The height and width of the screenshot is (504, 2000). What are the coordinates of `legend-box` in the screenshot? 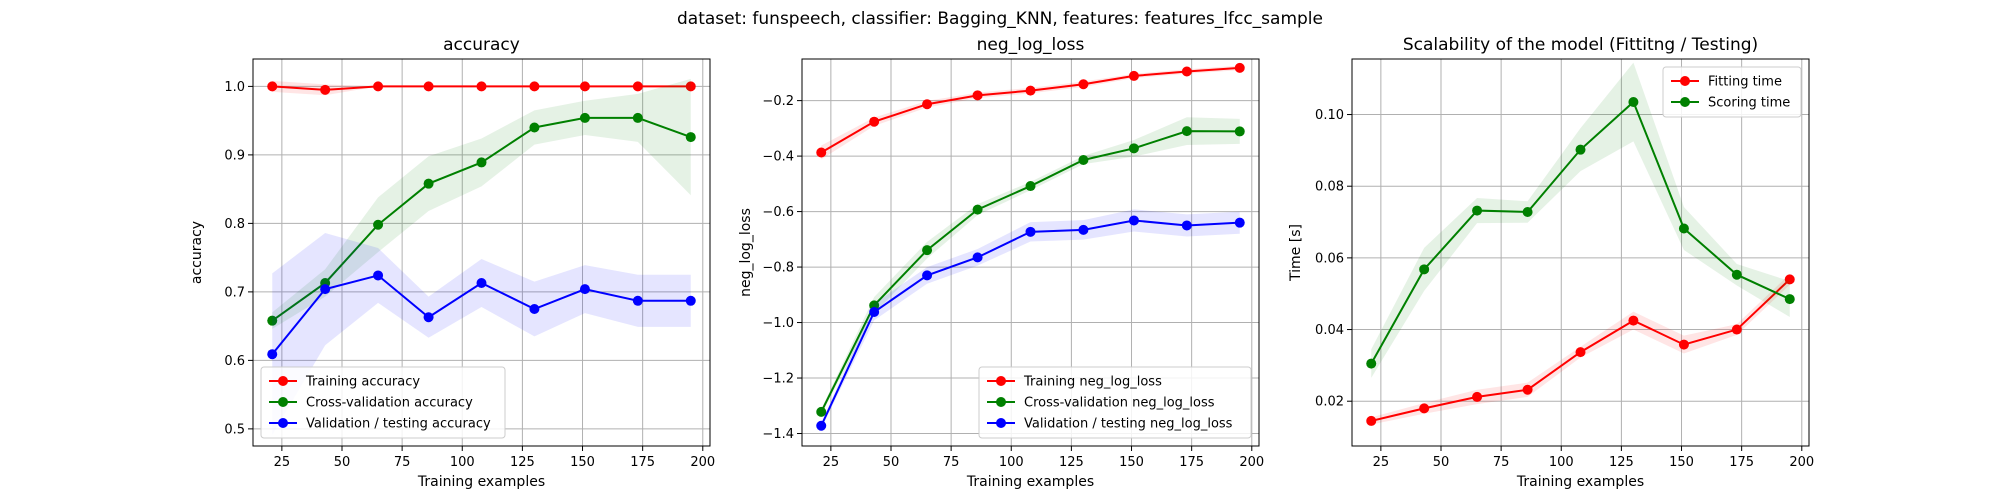 It's located at (1732, 92).